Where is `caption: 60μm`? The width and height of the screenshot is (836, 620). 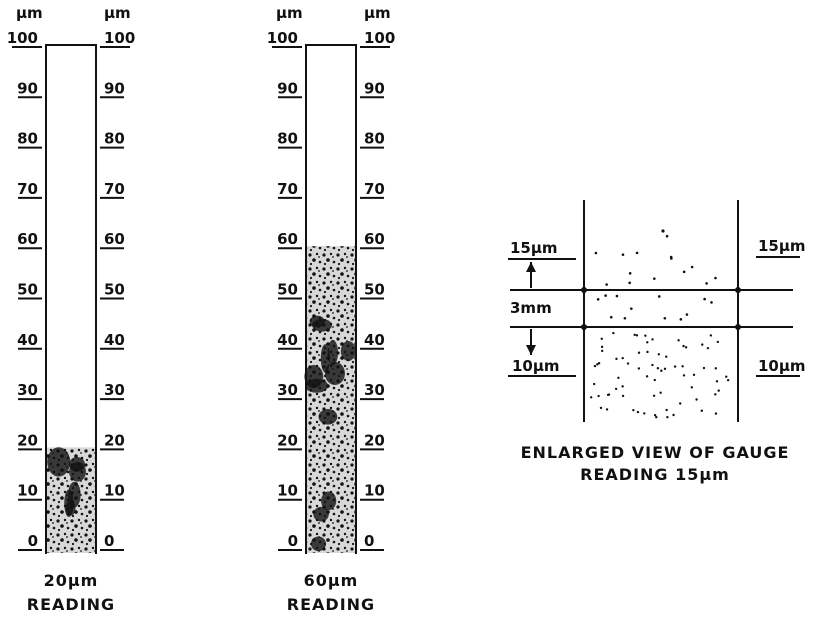 caption: 60μm is located at coordinates (331, 580).